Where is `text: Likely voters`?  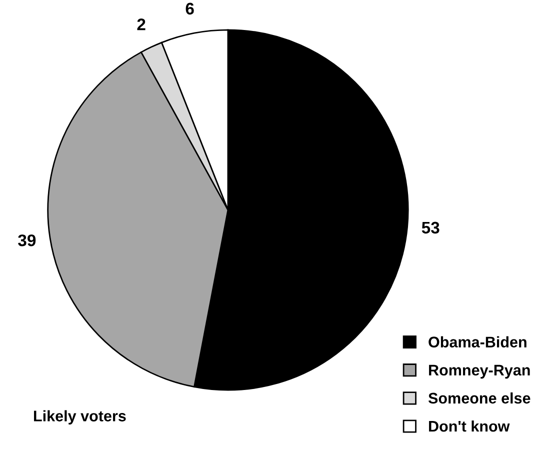
text: Likely voters is located at coordinates (80, 417).